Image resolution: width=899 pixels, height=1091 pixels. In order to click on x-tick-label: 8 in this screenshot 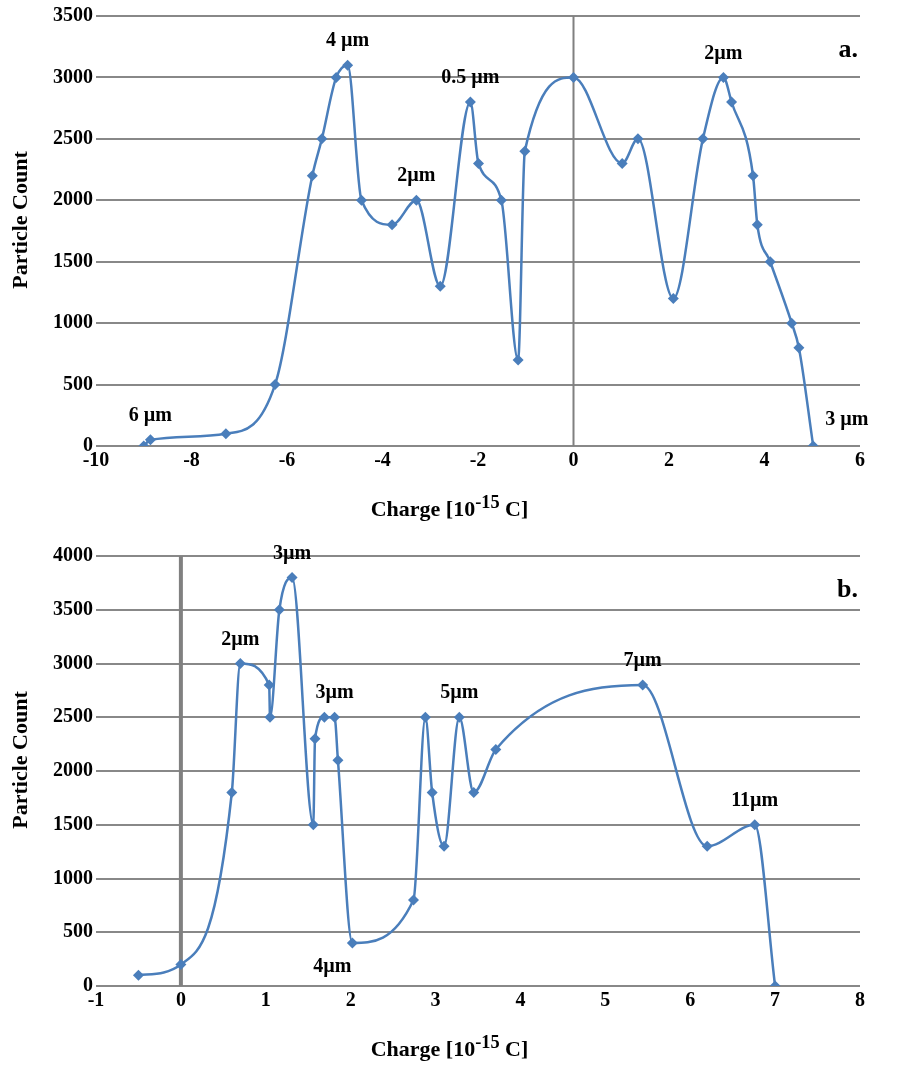, I will do `click(860, 999)`.